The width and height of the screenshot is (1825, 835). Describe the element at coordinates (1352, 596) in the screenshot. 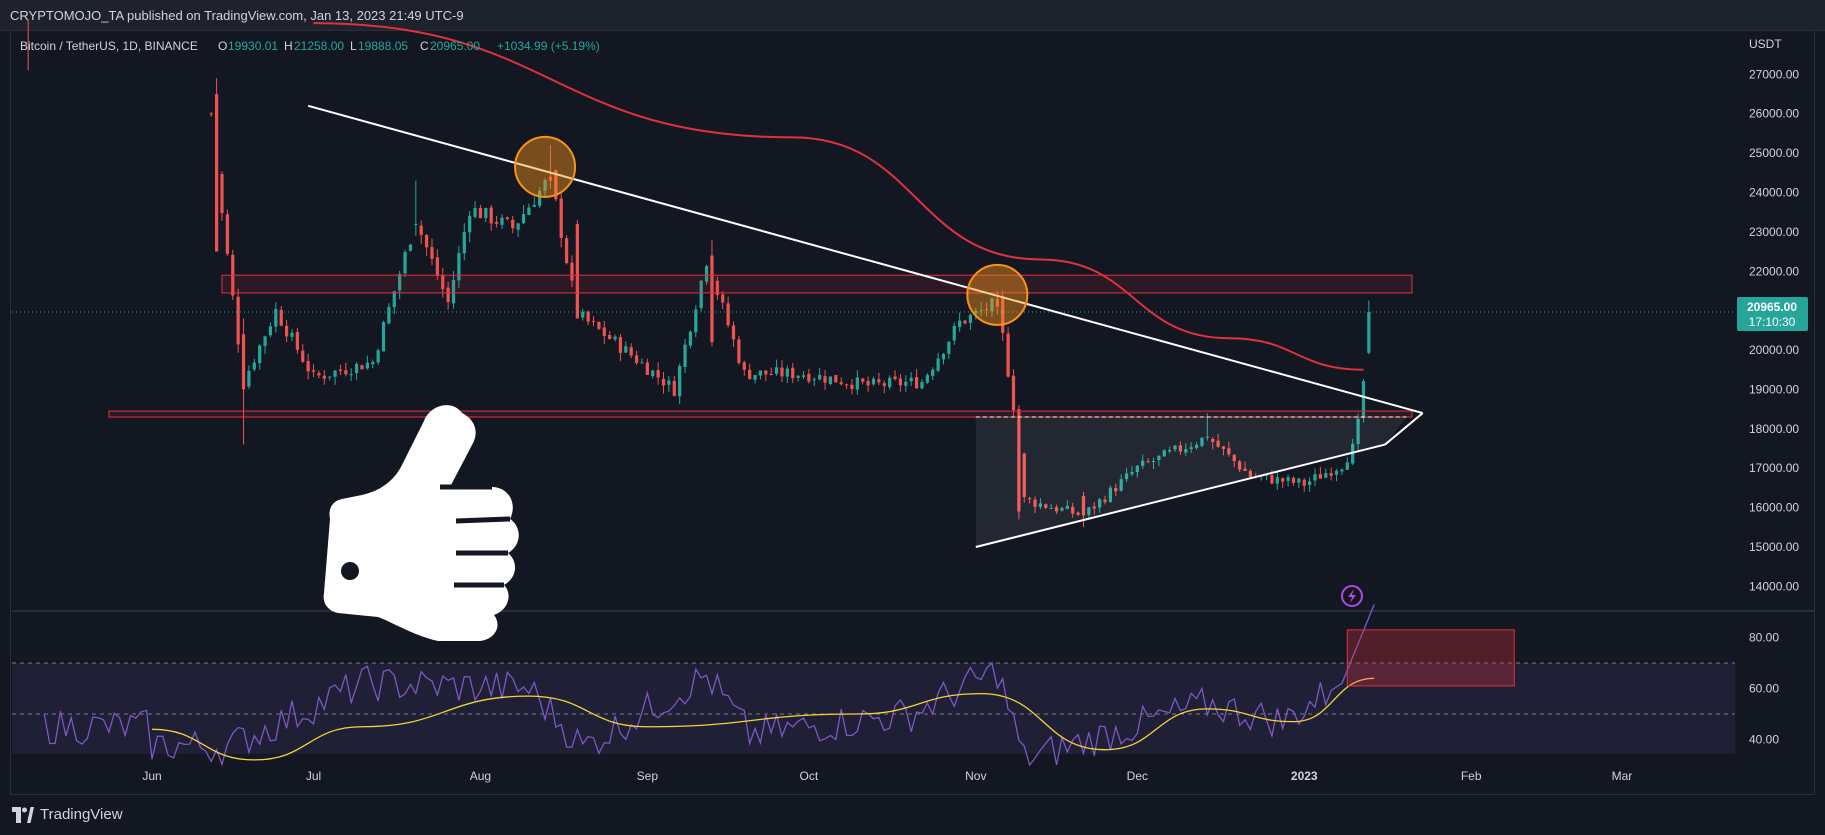

I see `alert-icon` at that location.